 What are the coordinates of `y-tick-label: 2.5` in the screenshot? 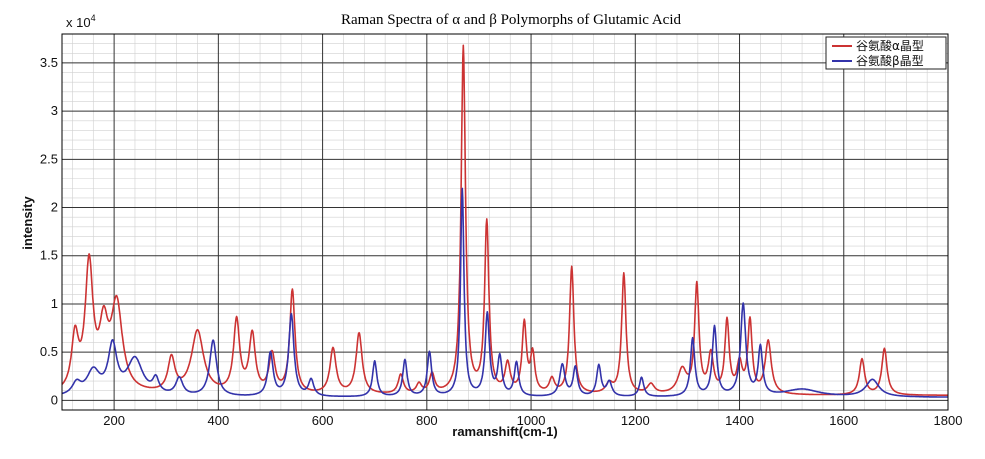 It's located at (49, 158).